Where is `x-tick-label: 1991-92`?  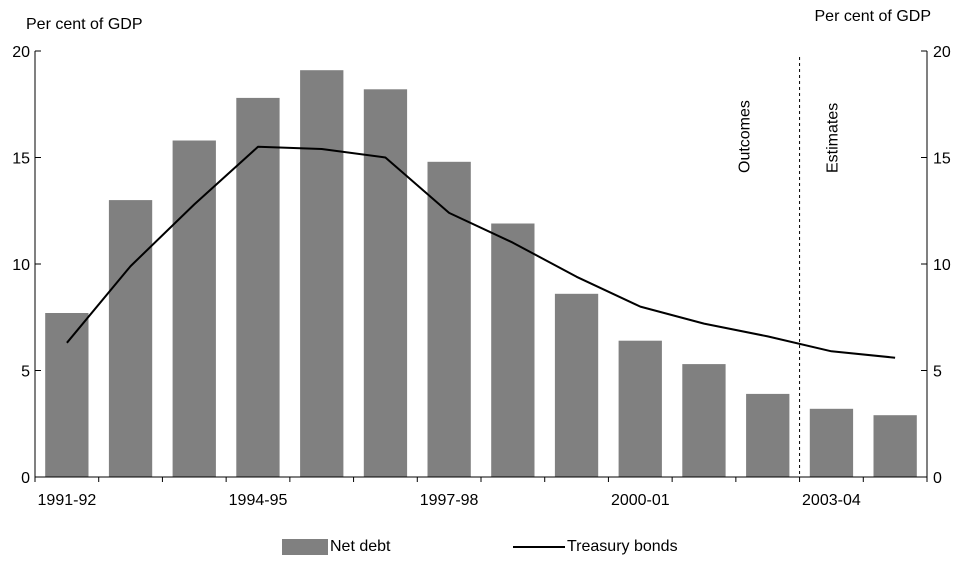
x-tick-label: 1991-92 is located at coordinates (67, 500).